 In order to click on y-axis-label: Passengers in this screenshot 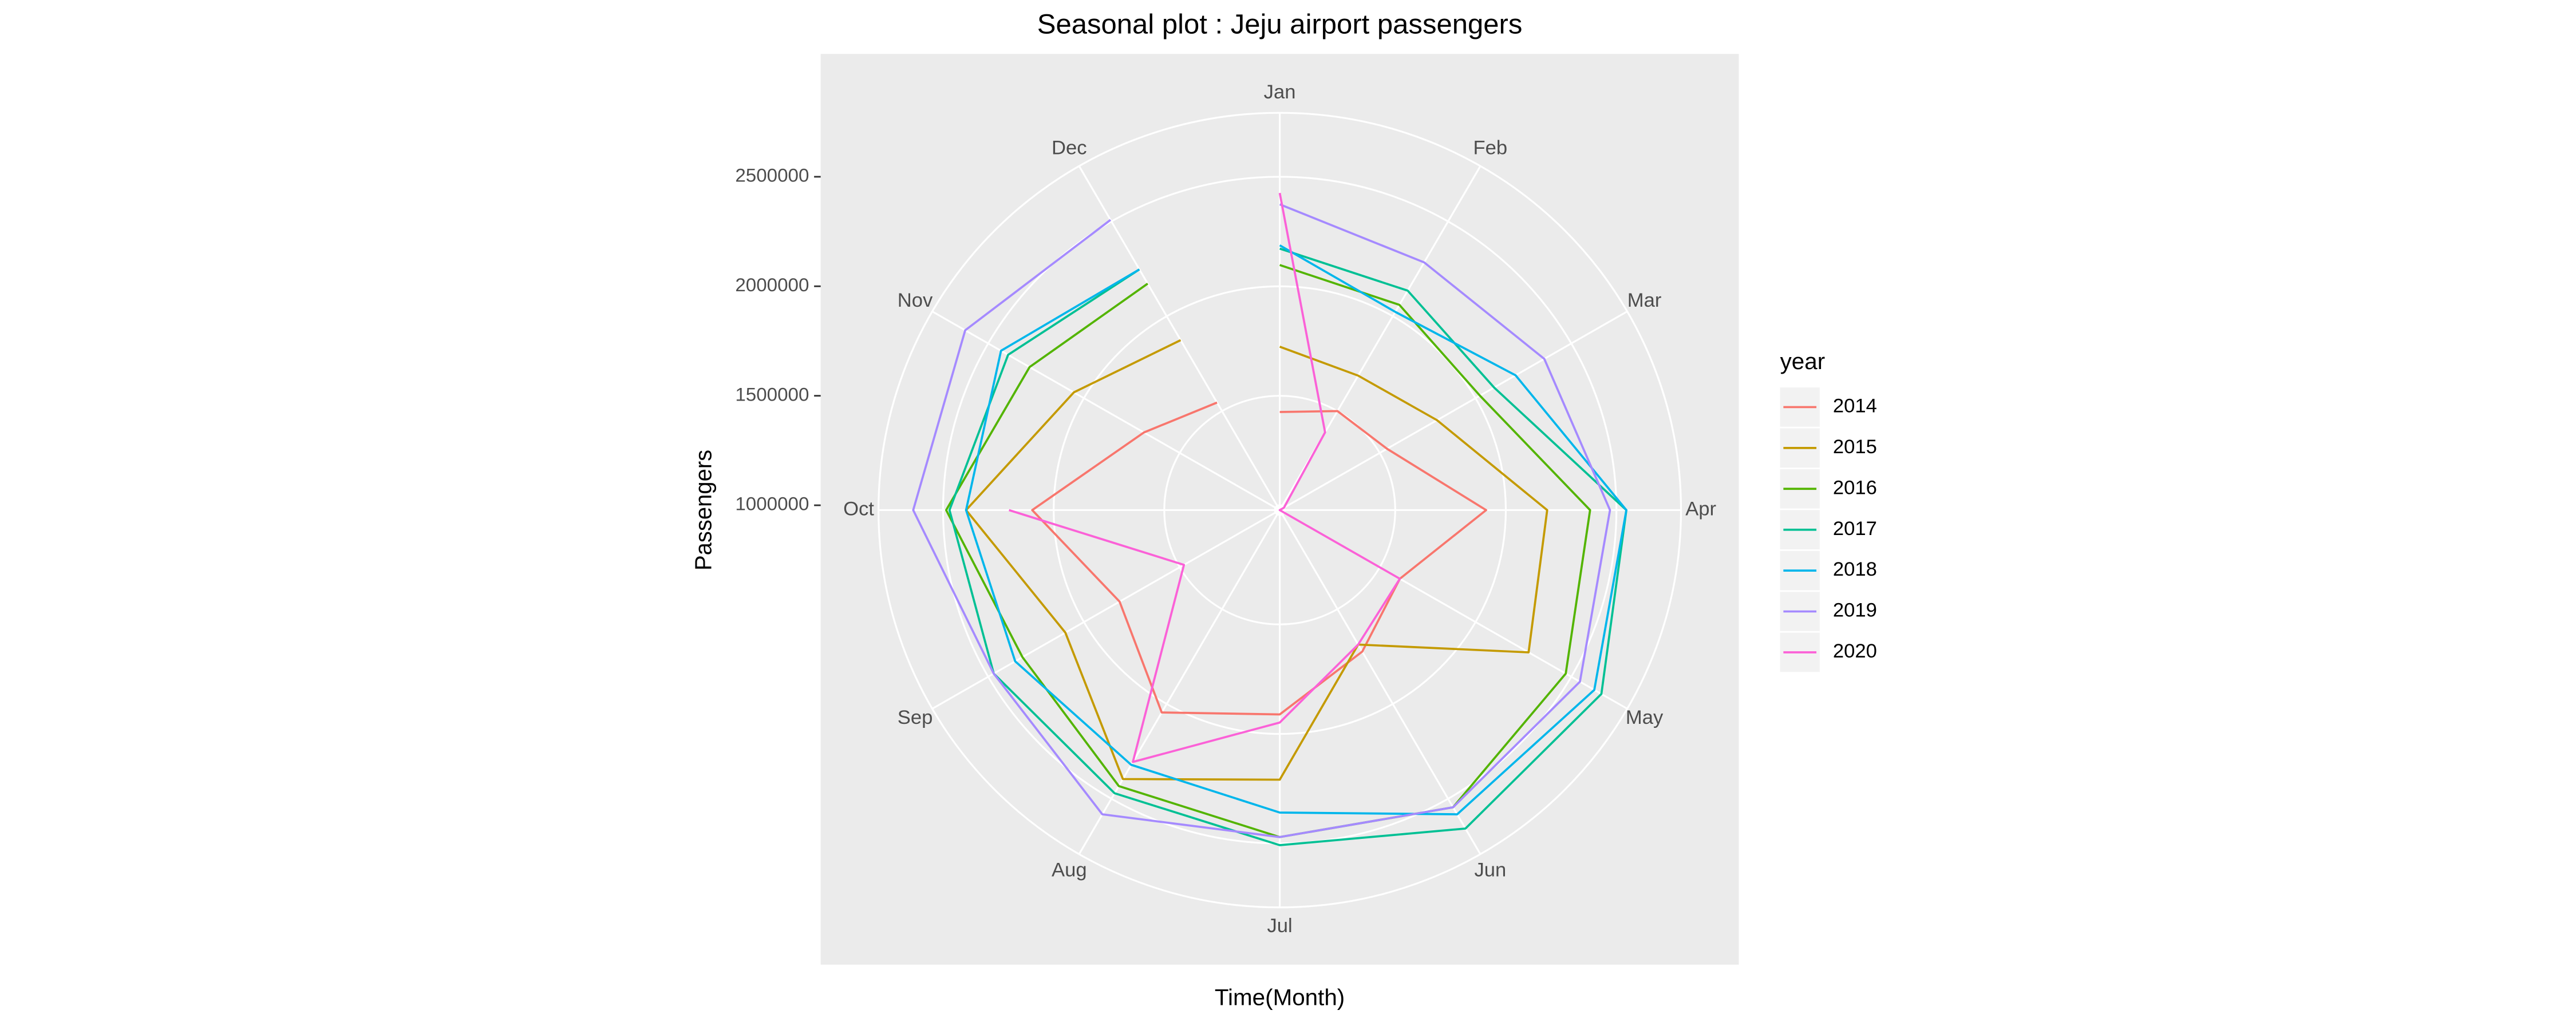, I will do `click(703, 510)`.